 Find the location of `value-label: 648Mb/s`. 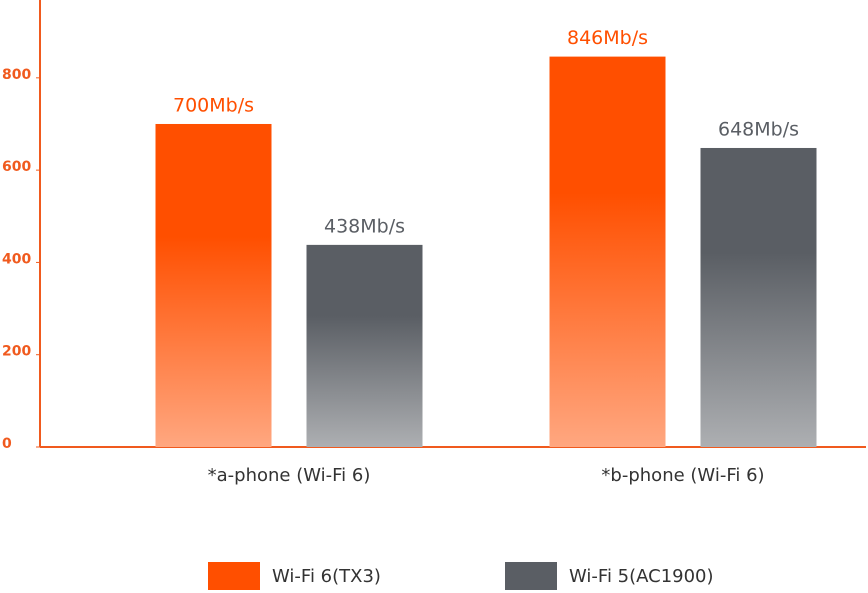

value-label: 648Mb/s is located at coordinates (758, 129).